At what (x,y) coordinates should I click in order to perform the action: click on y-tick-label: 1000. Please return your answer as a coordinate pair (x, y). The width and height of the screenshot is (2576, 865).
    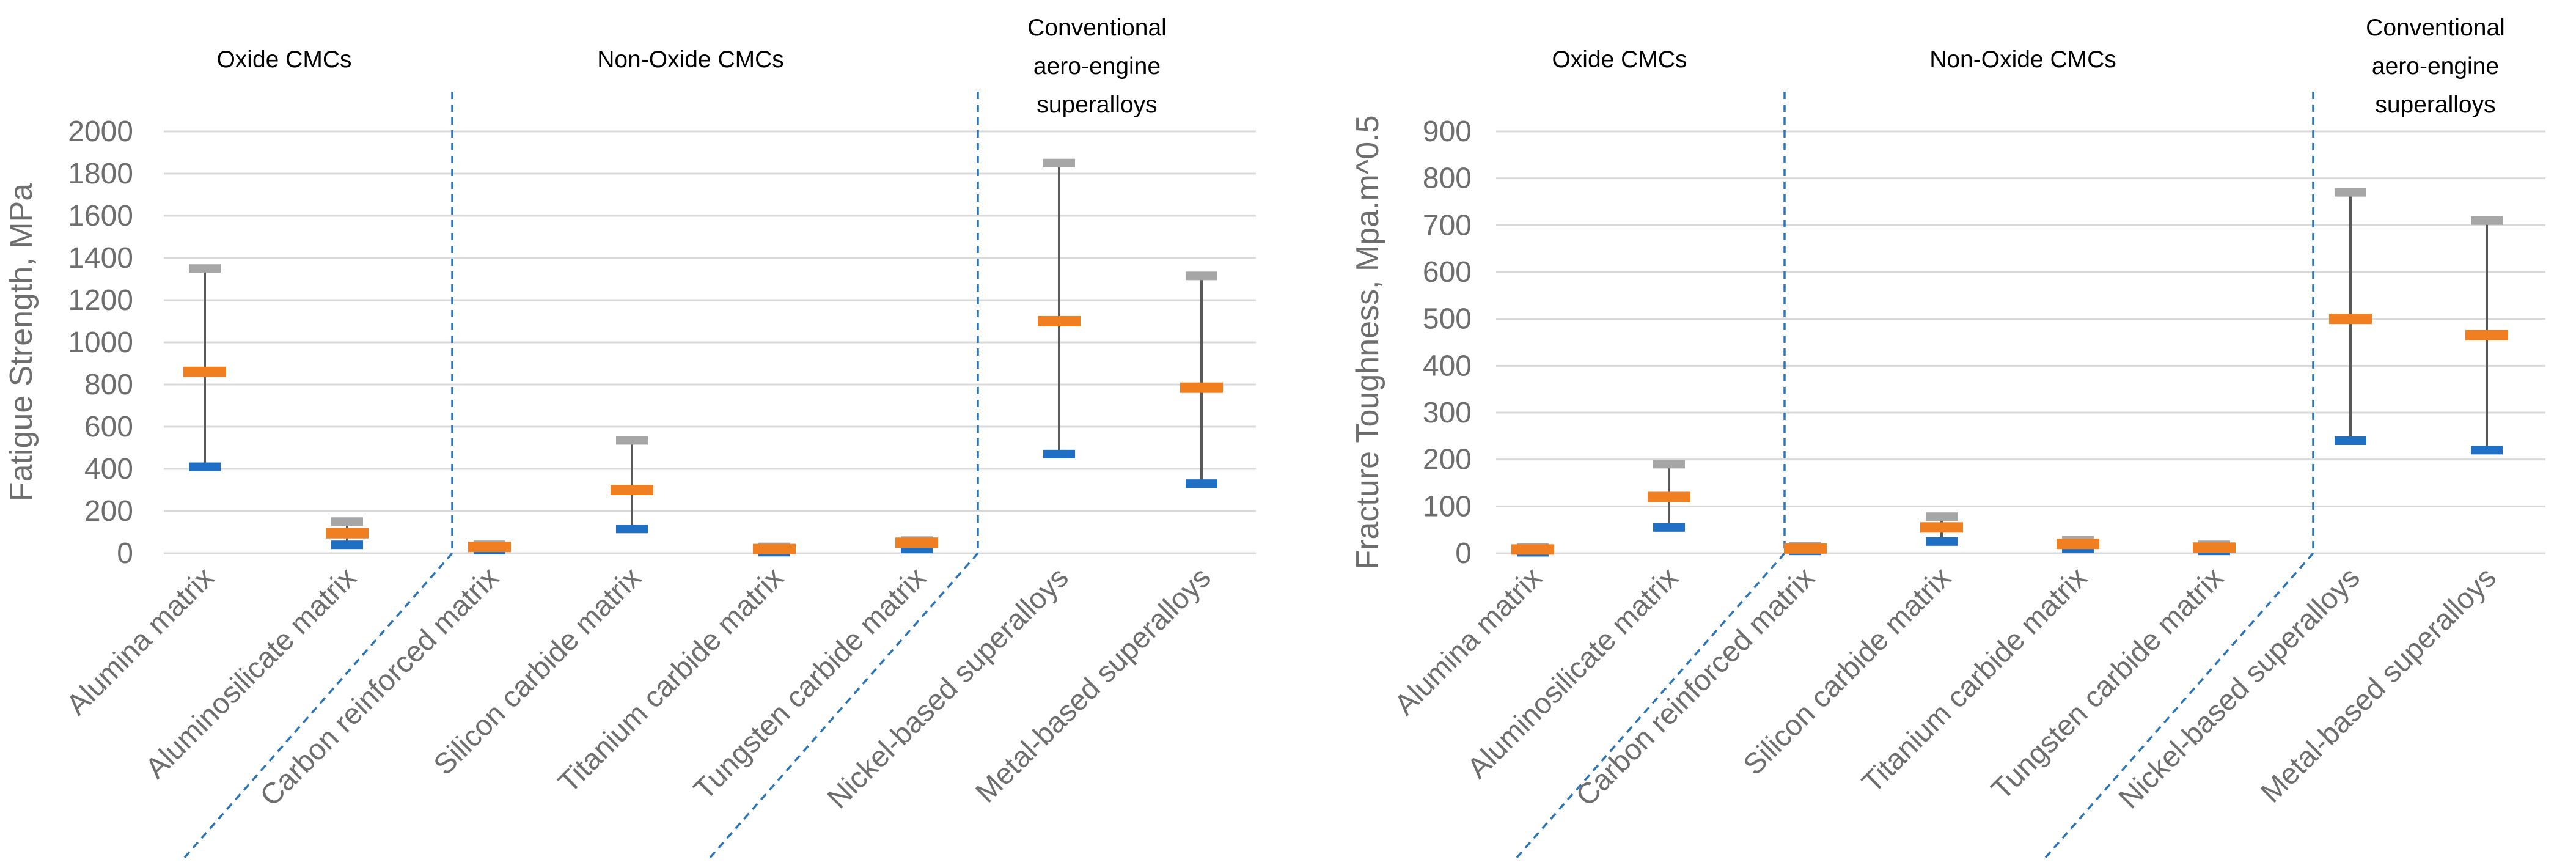
    Looking at the image, I should click on (100, 342).